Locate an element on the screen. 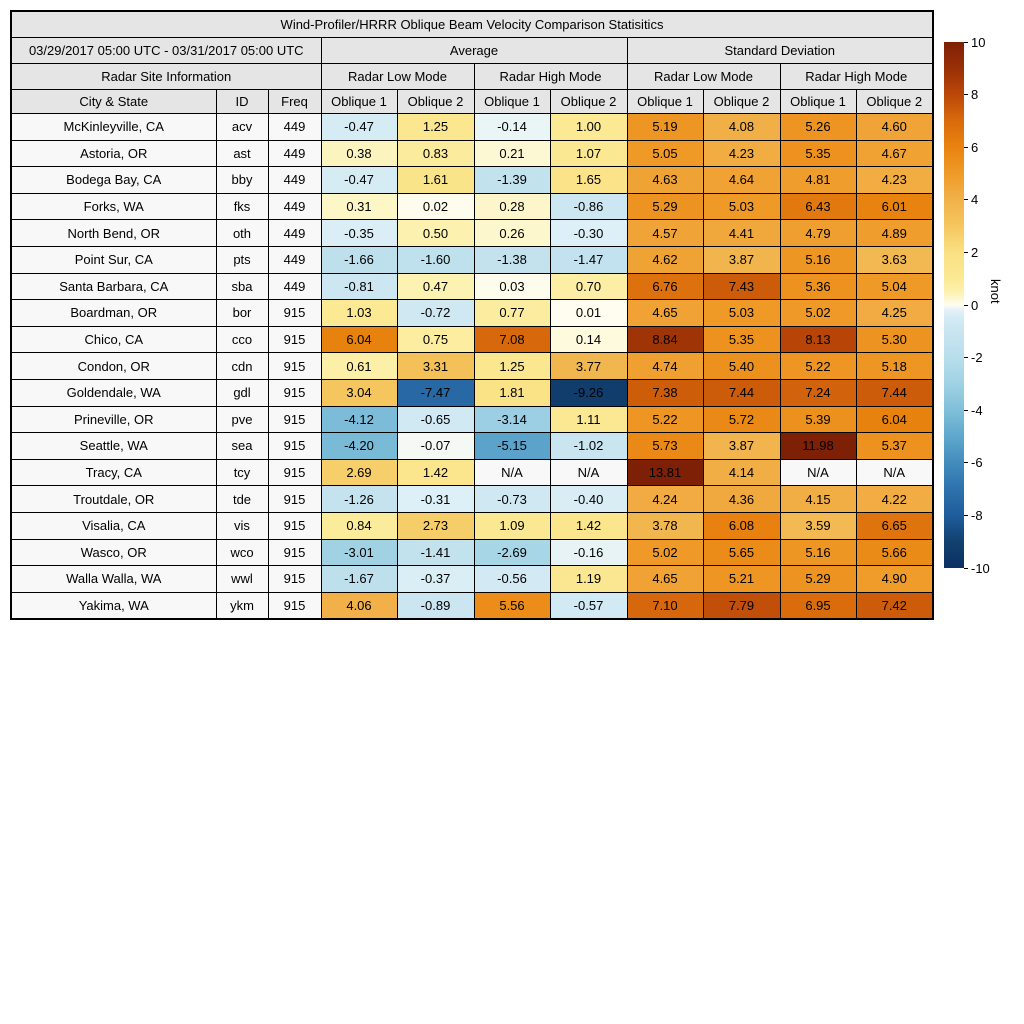 This screenshot has height=1024, width=1024. value-cell: 4.24 is located at coordinates (665, 499).